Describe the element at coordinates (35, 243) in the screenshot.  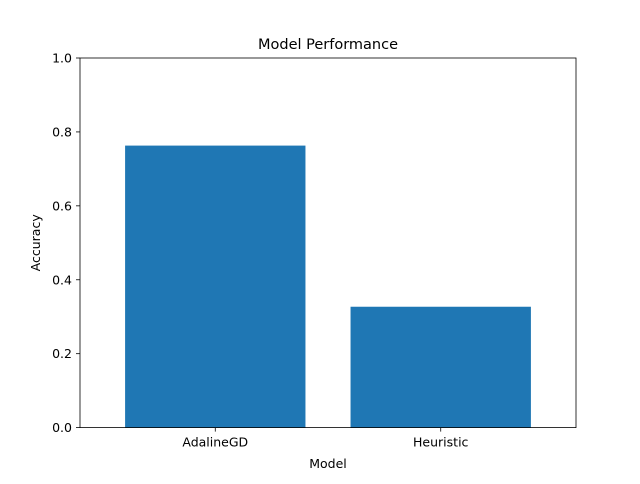
I see `y-axis-label: Accuracy` at that location.